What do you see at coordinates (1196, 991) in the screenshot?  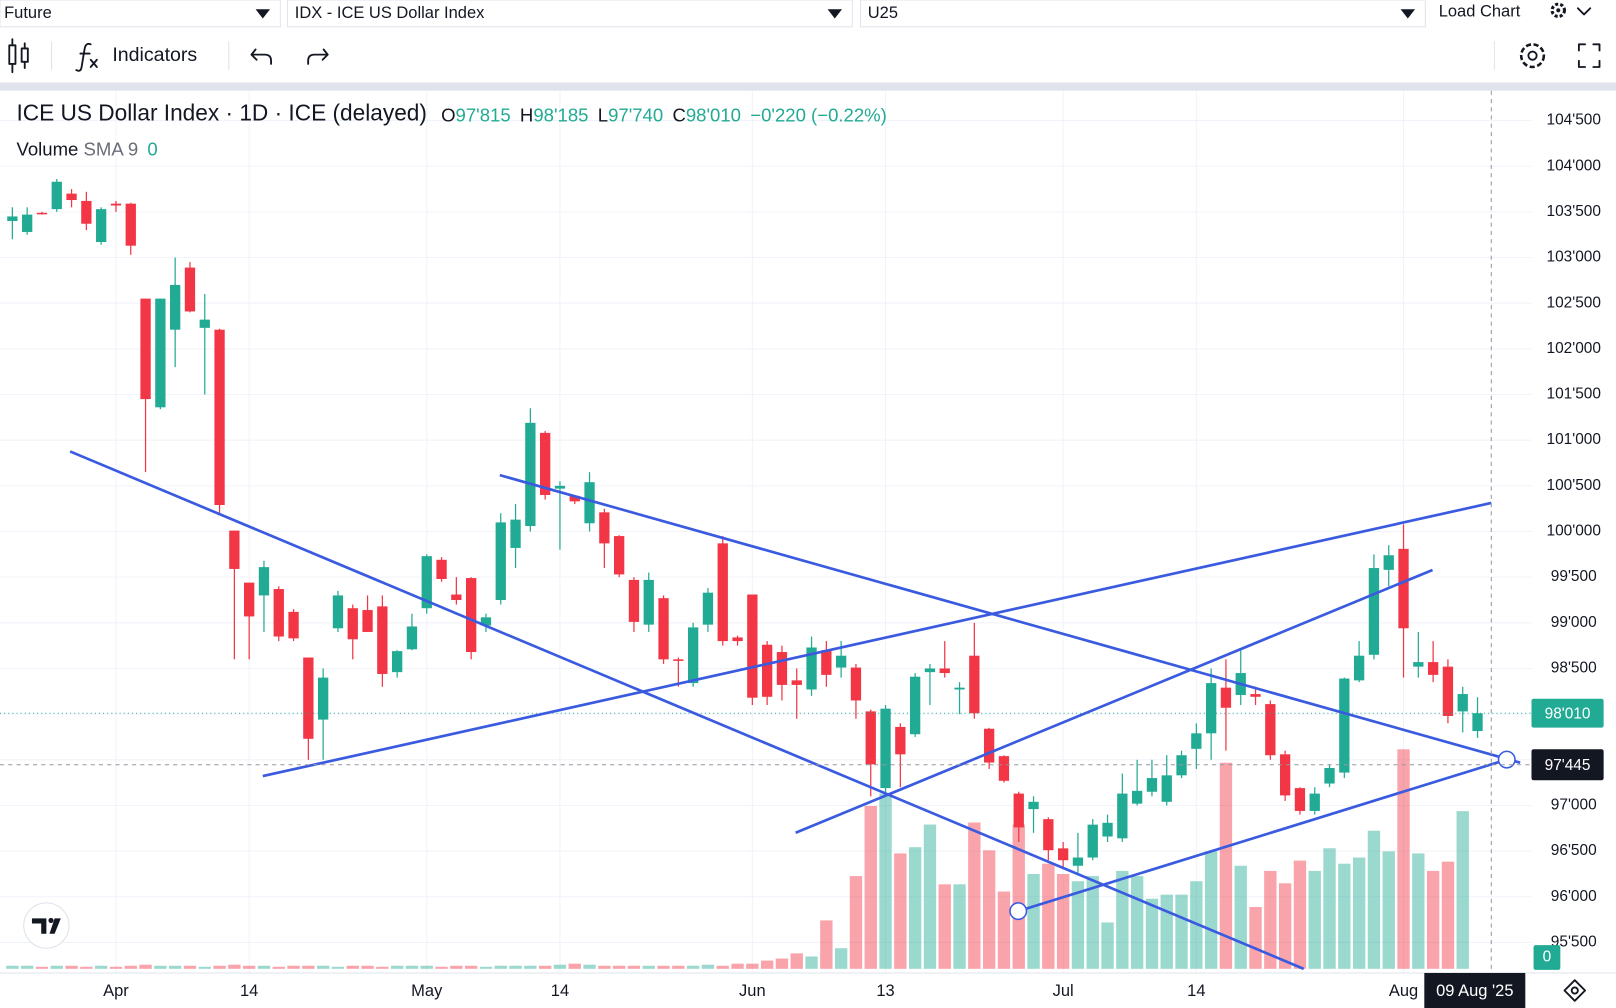 I see `x-tick-label: 14` at bounding box center [1196, 991].